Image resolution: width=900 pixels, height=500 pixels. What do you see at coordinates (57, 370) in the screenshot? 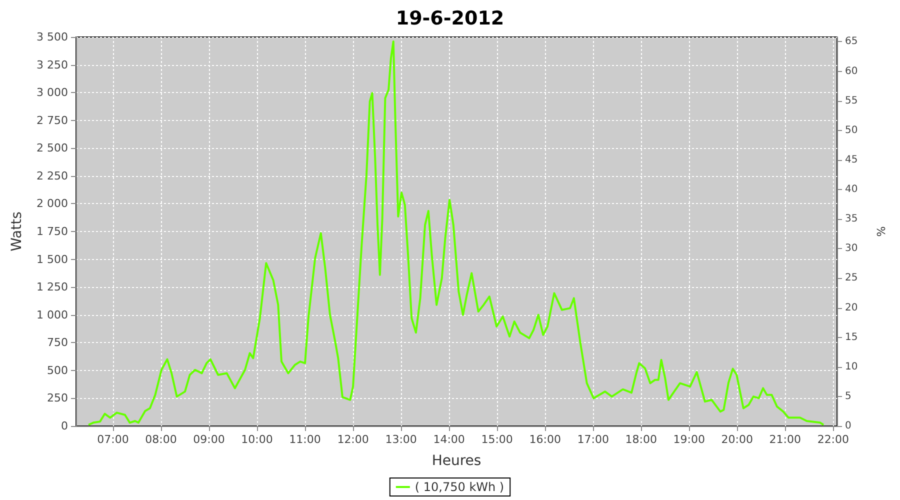
I see `y-tick-label: 500` at bounding box center [57, 370].